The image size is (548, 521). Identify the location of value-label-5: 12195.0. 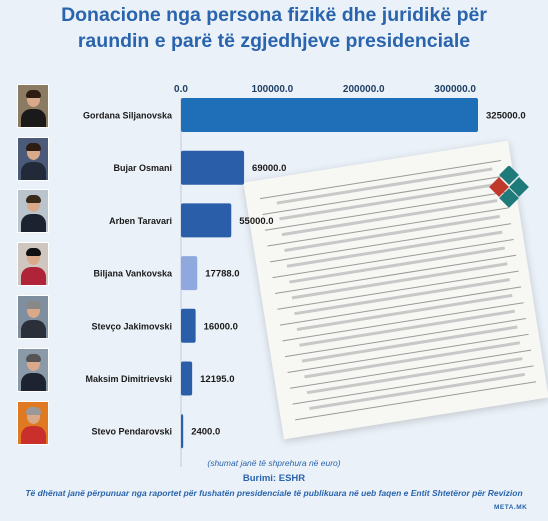
(217, 379).